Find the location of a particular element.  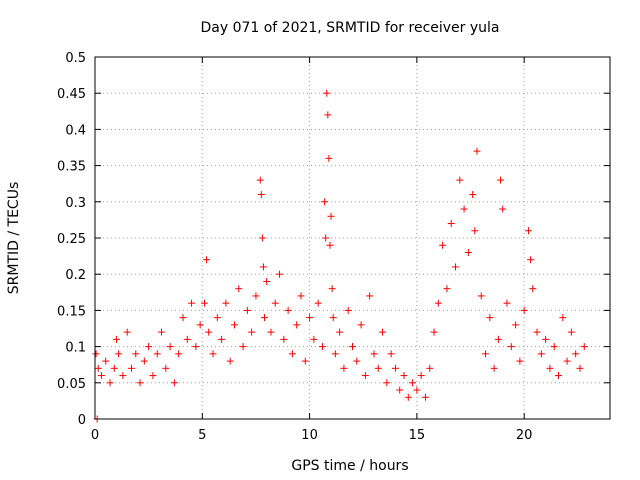

x-tick-label: 10 is located at coordinates (309, 435).